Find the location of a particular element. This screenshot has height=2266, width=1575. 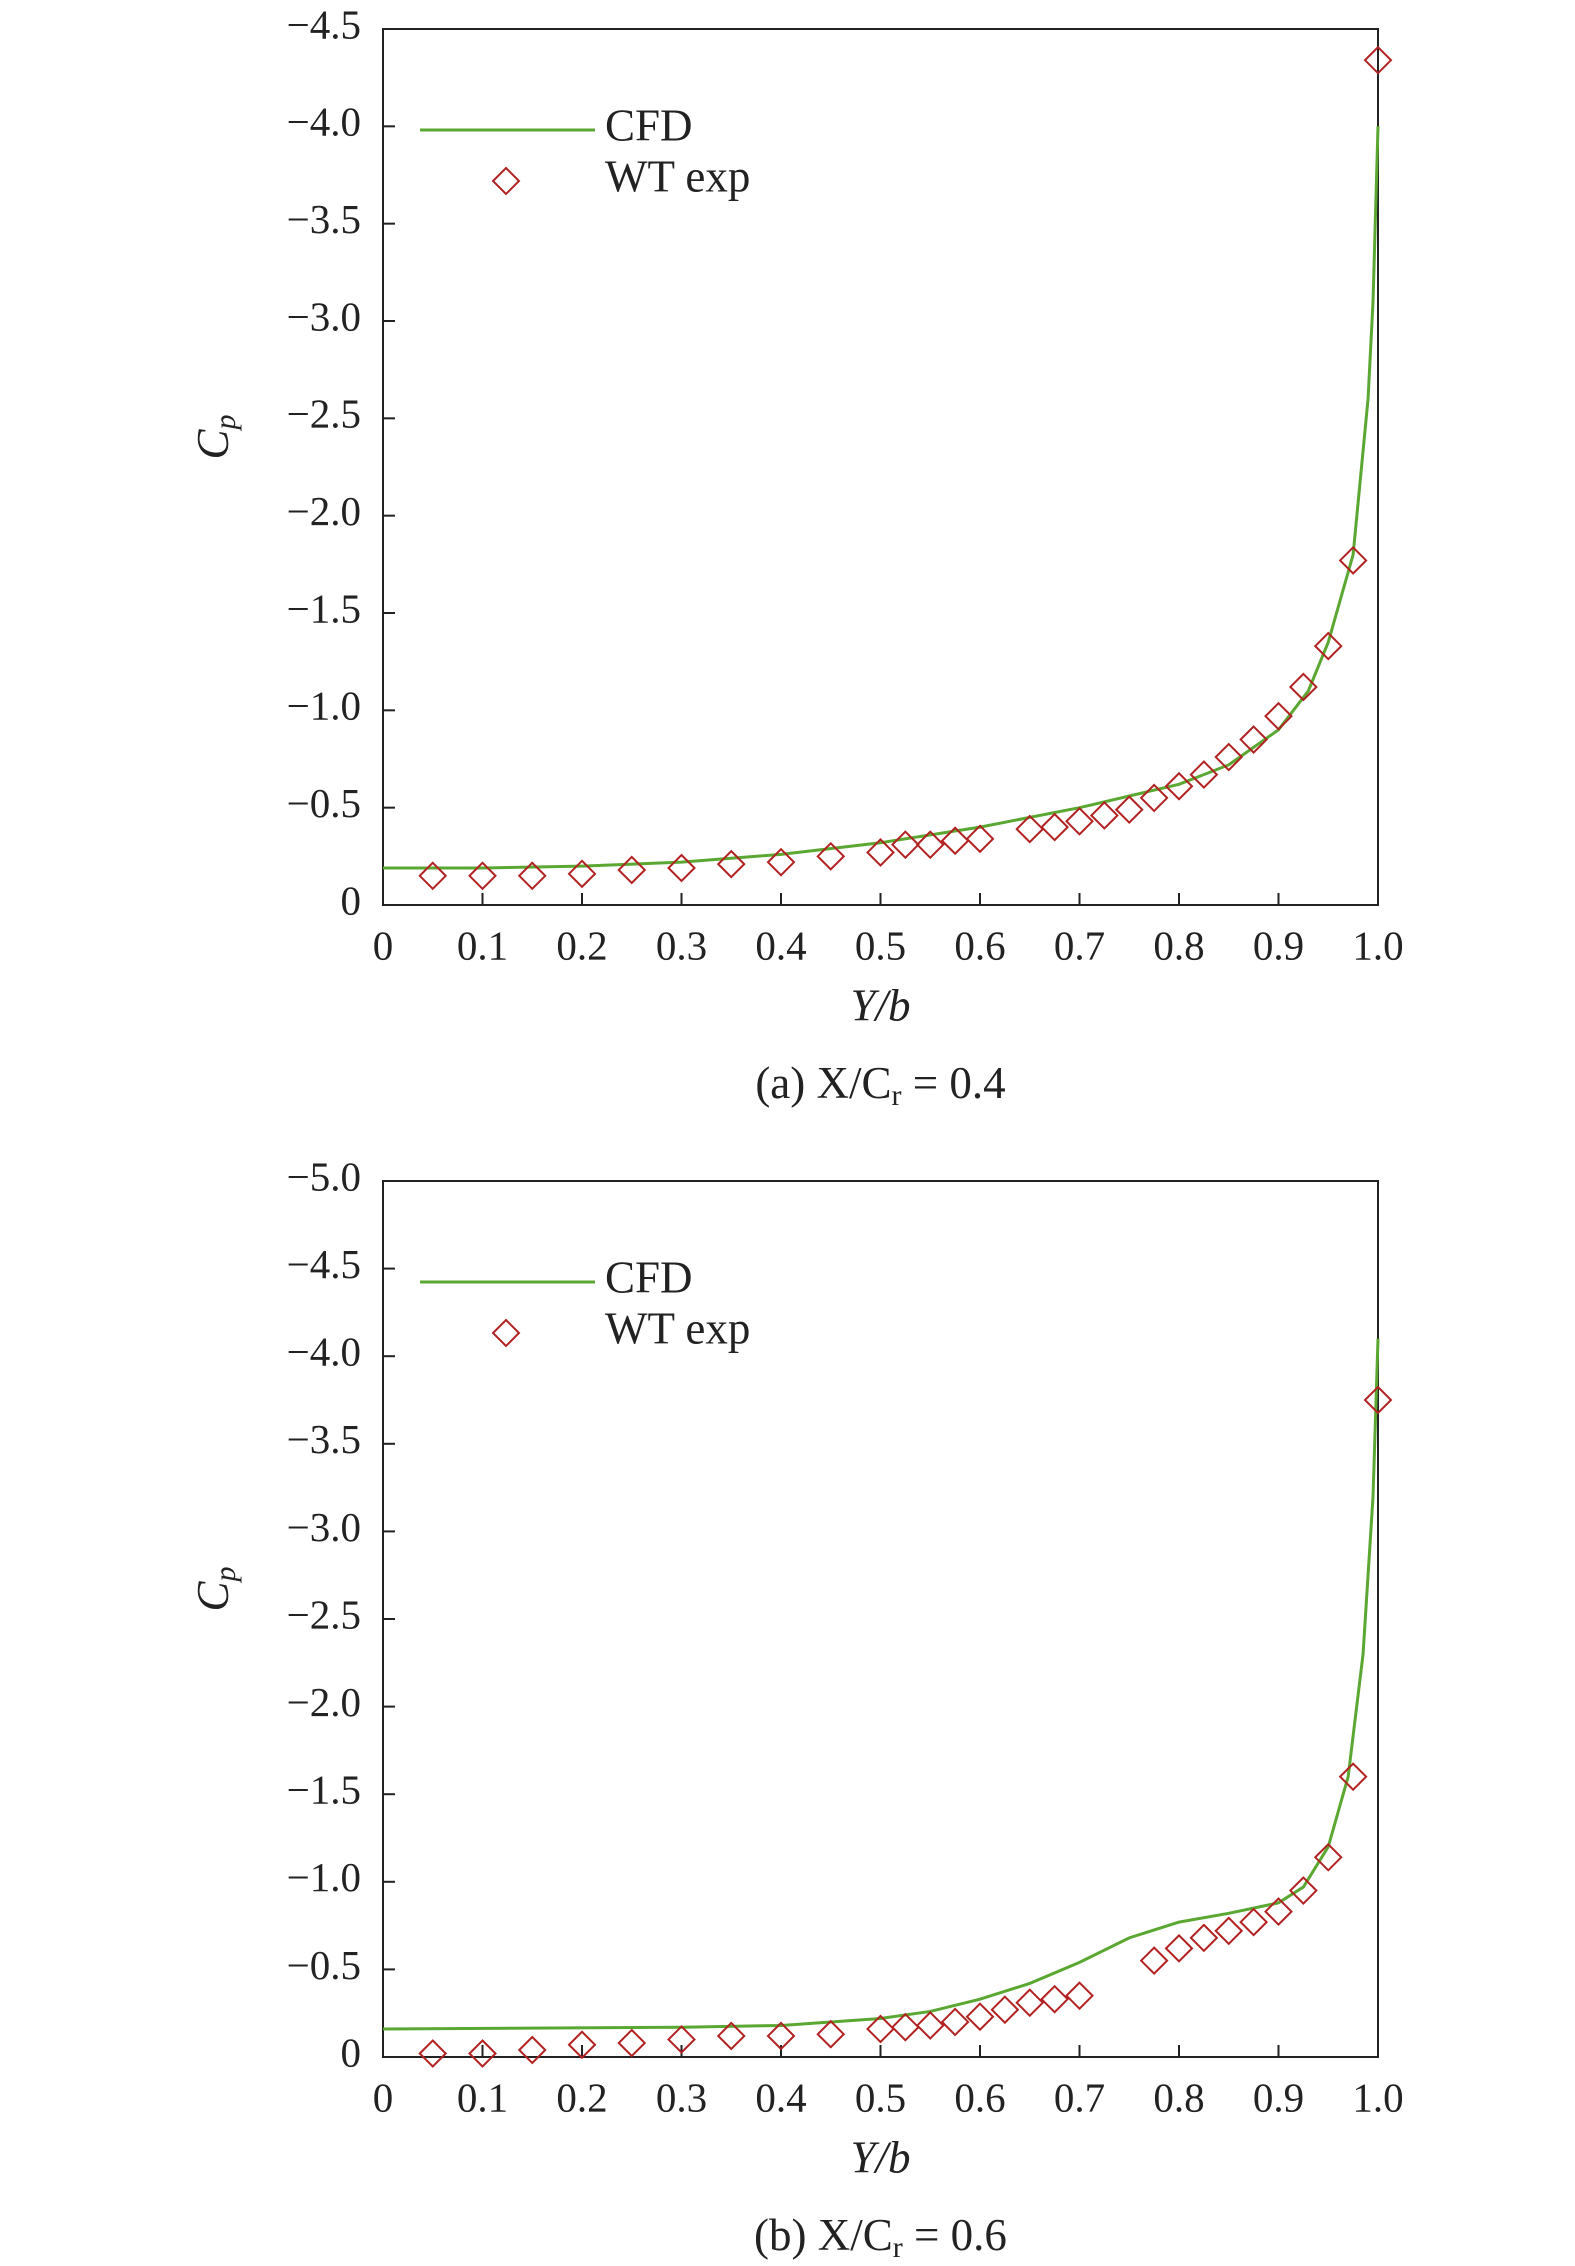

y-tick-label: 0 is located at coordinates (351, 2052).